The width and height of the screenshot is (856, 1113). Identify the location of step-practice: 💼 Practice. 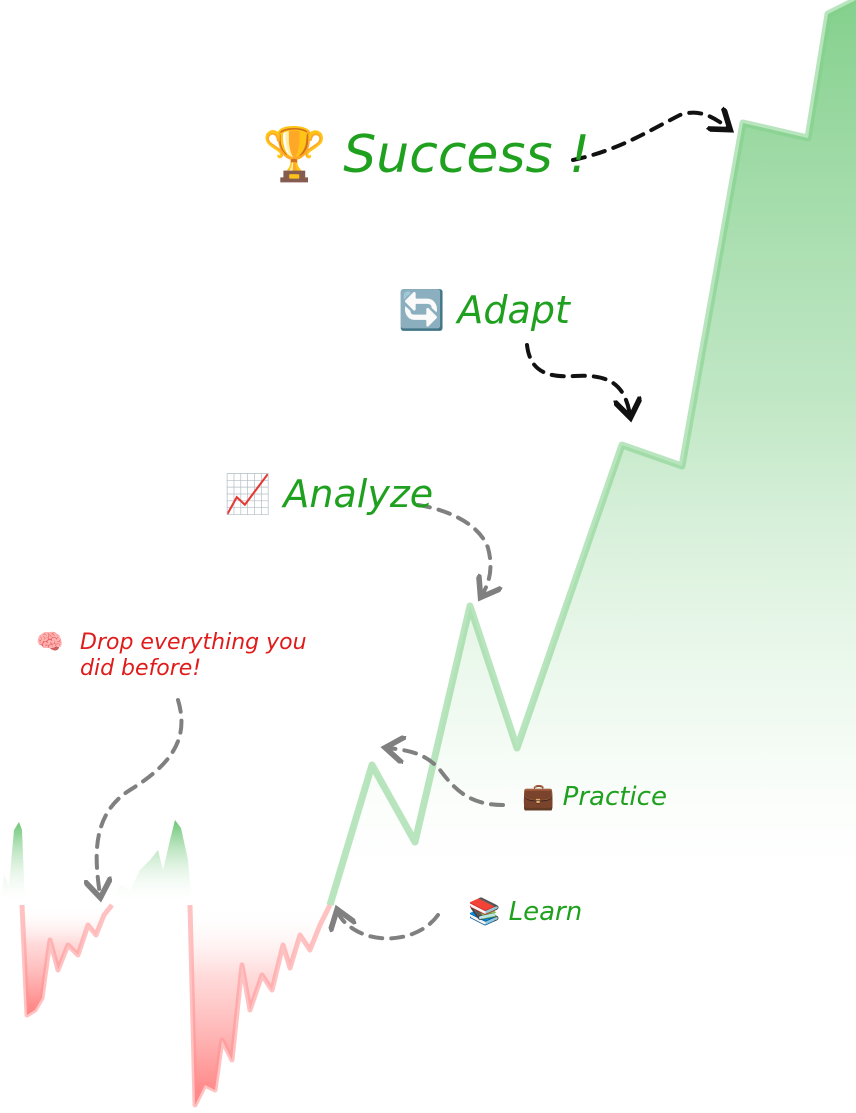
(594, 797).